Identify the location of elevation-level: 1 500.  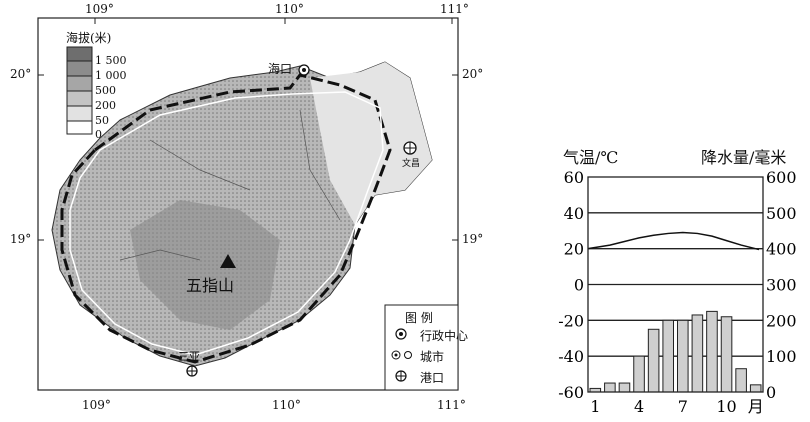
(111, 60).